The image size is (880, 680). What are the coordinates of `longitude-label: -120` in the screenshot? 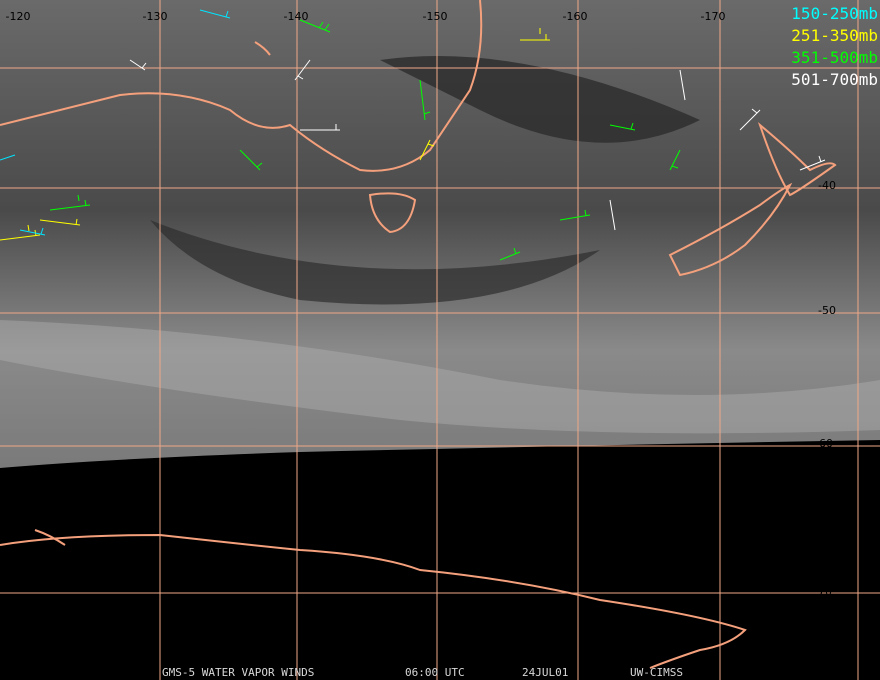 It's located at (18, 16).